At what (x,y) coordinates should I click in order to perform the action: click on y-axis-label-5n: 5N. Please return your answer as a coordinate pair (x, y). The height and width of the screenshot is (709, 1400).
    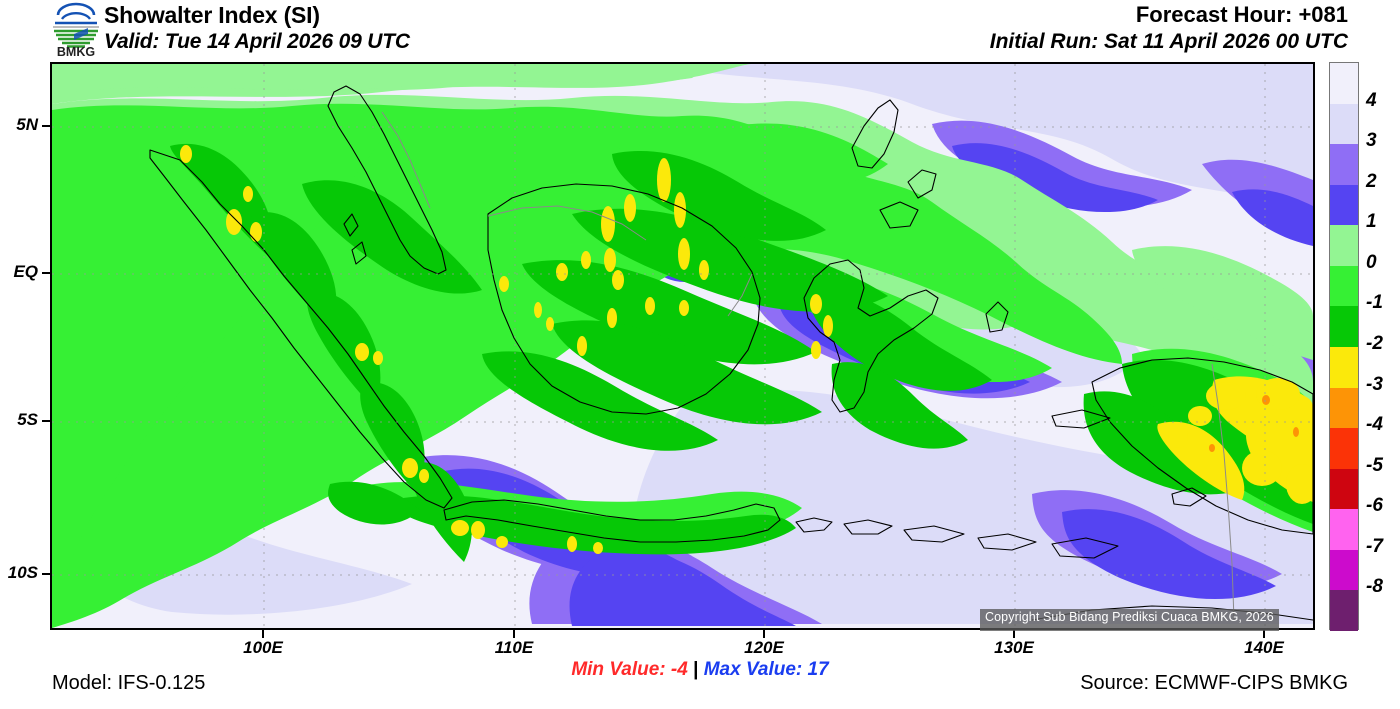
    Looking at the image, I should click on (27, 124).